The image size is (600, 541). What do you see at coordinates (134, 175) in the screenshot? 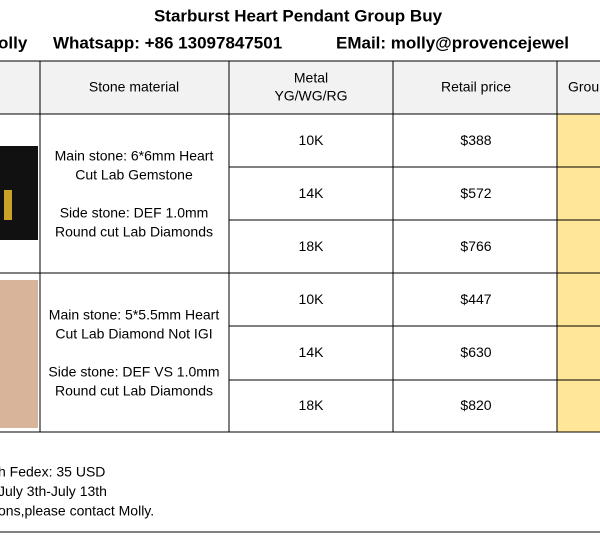
I see `stone-text: Cut Lab Gemstone` at bounding box center [134, 175].